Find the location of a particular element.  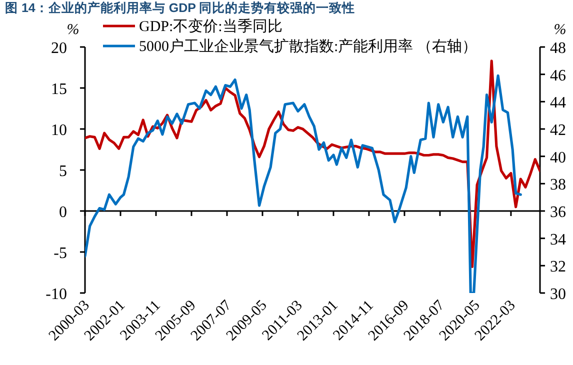

y2label: % is located at coordinates (560, 30).